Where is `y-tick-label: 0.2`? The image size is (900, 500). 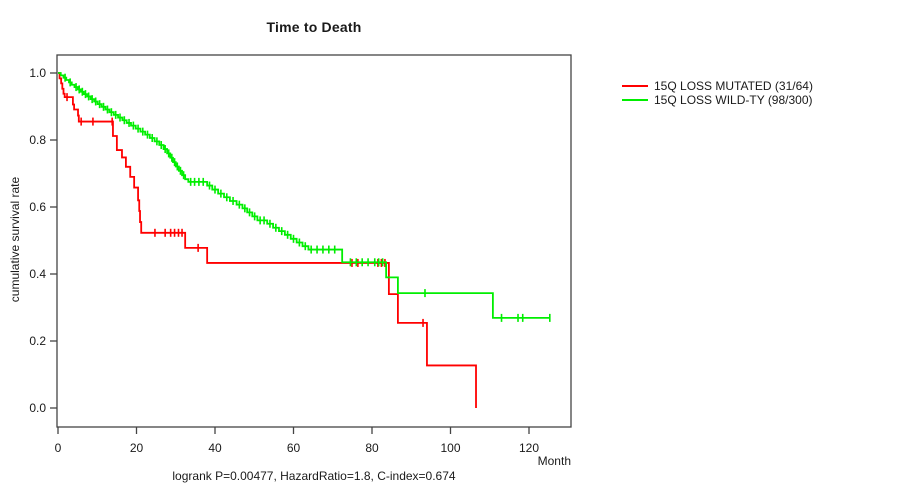 y-tick-label: 0.2 is located at coordinates (37, 341).